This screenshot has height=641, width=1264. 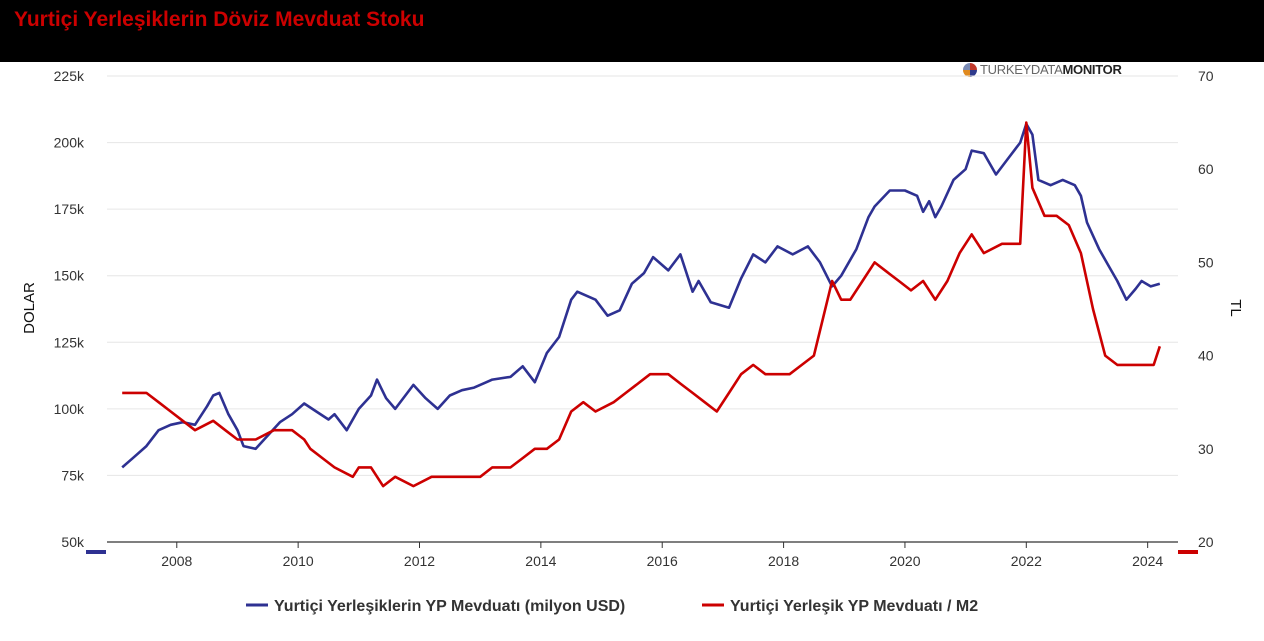 I want to click on right-axis-title: TL, so click(x=1235, y=308).